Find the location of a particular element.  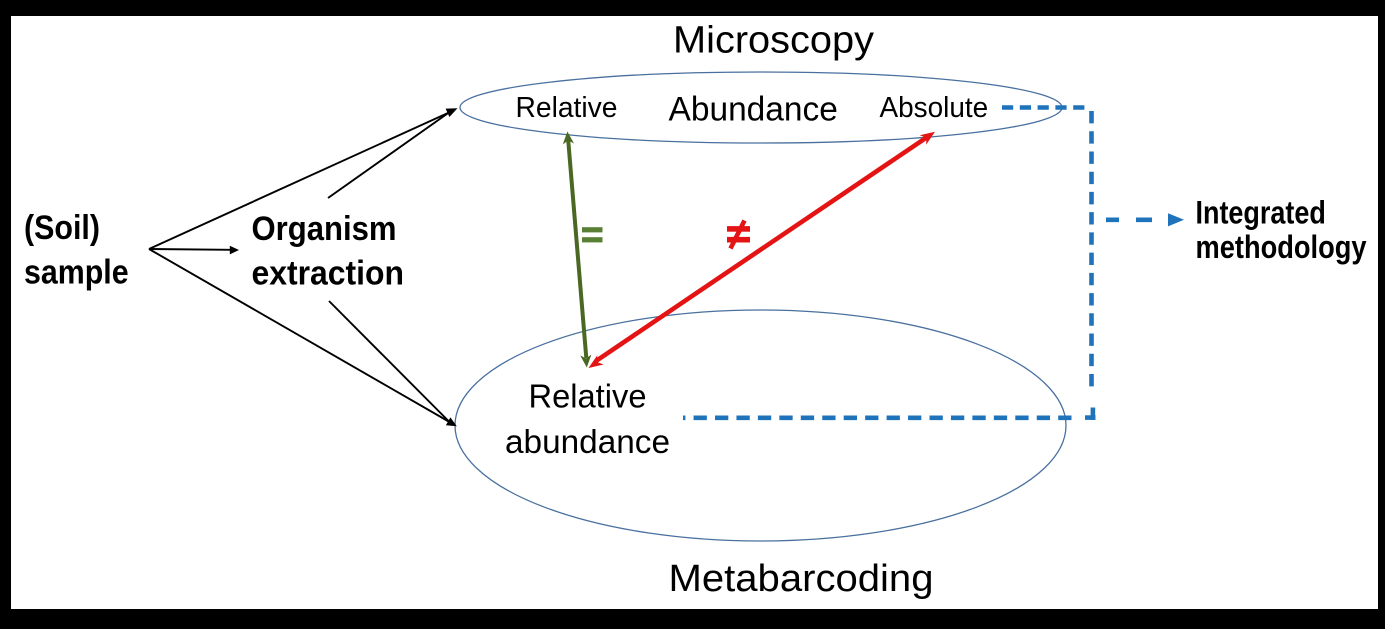

svg-text: Absolute is located at coordinates (934, 108).